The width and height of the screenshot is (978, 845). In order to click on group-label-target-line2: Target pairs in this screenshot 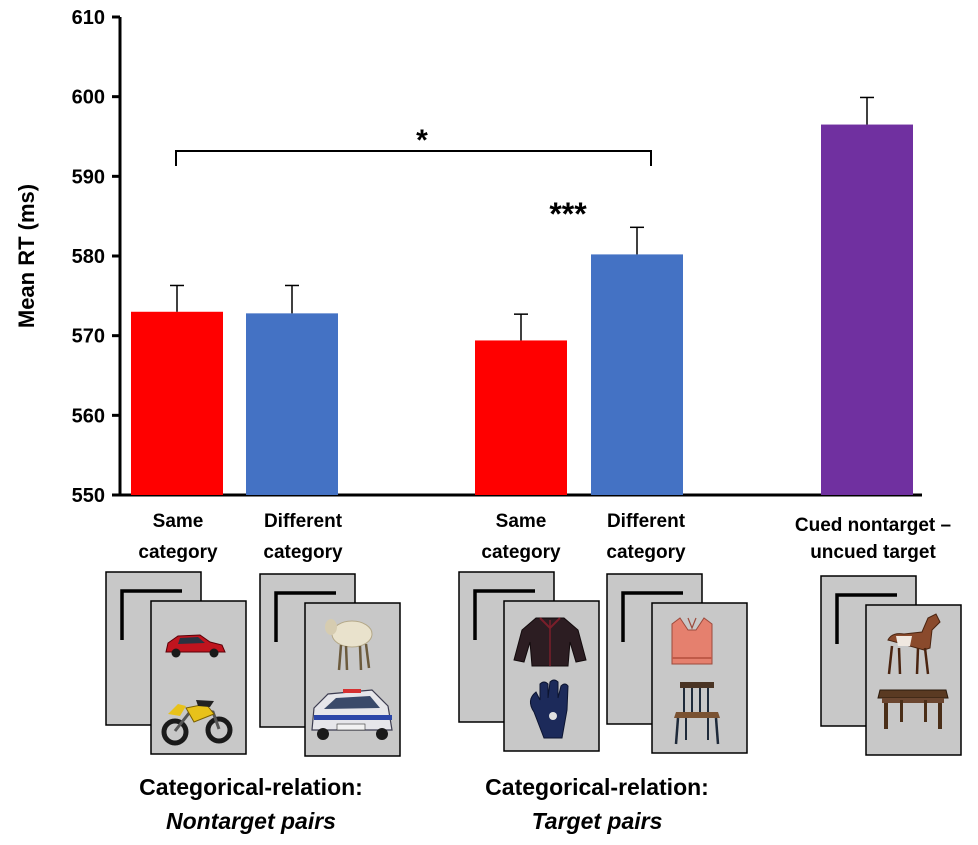, I will do `click(597, 821)`.